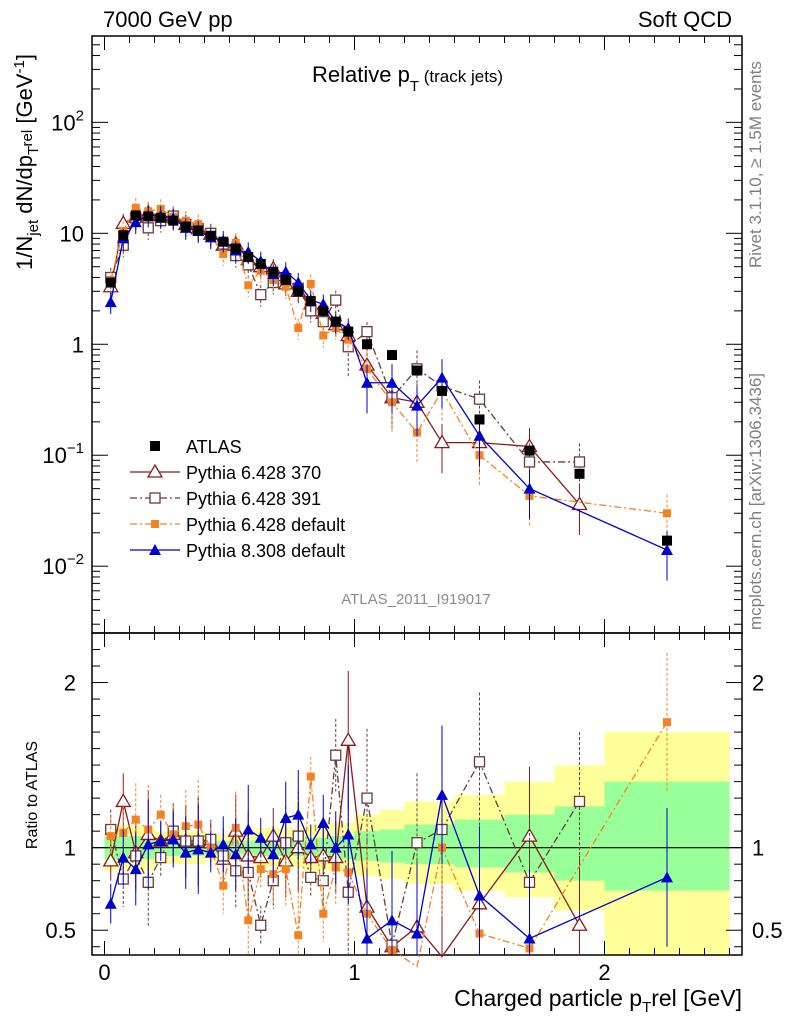 The height and width of the screenshot is (1024, 786). What do you see at coordinates (265, 525) in the screenshot?
I see `legend-label-pythia-6-428-default: Pythia 6.428 default` at bounding box center [265, 525].